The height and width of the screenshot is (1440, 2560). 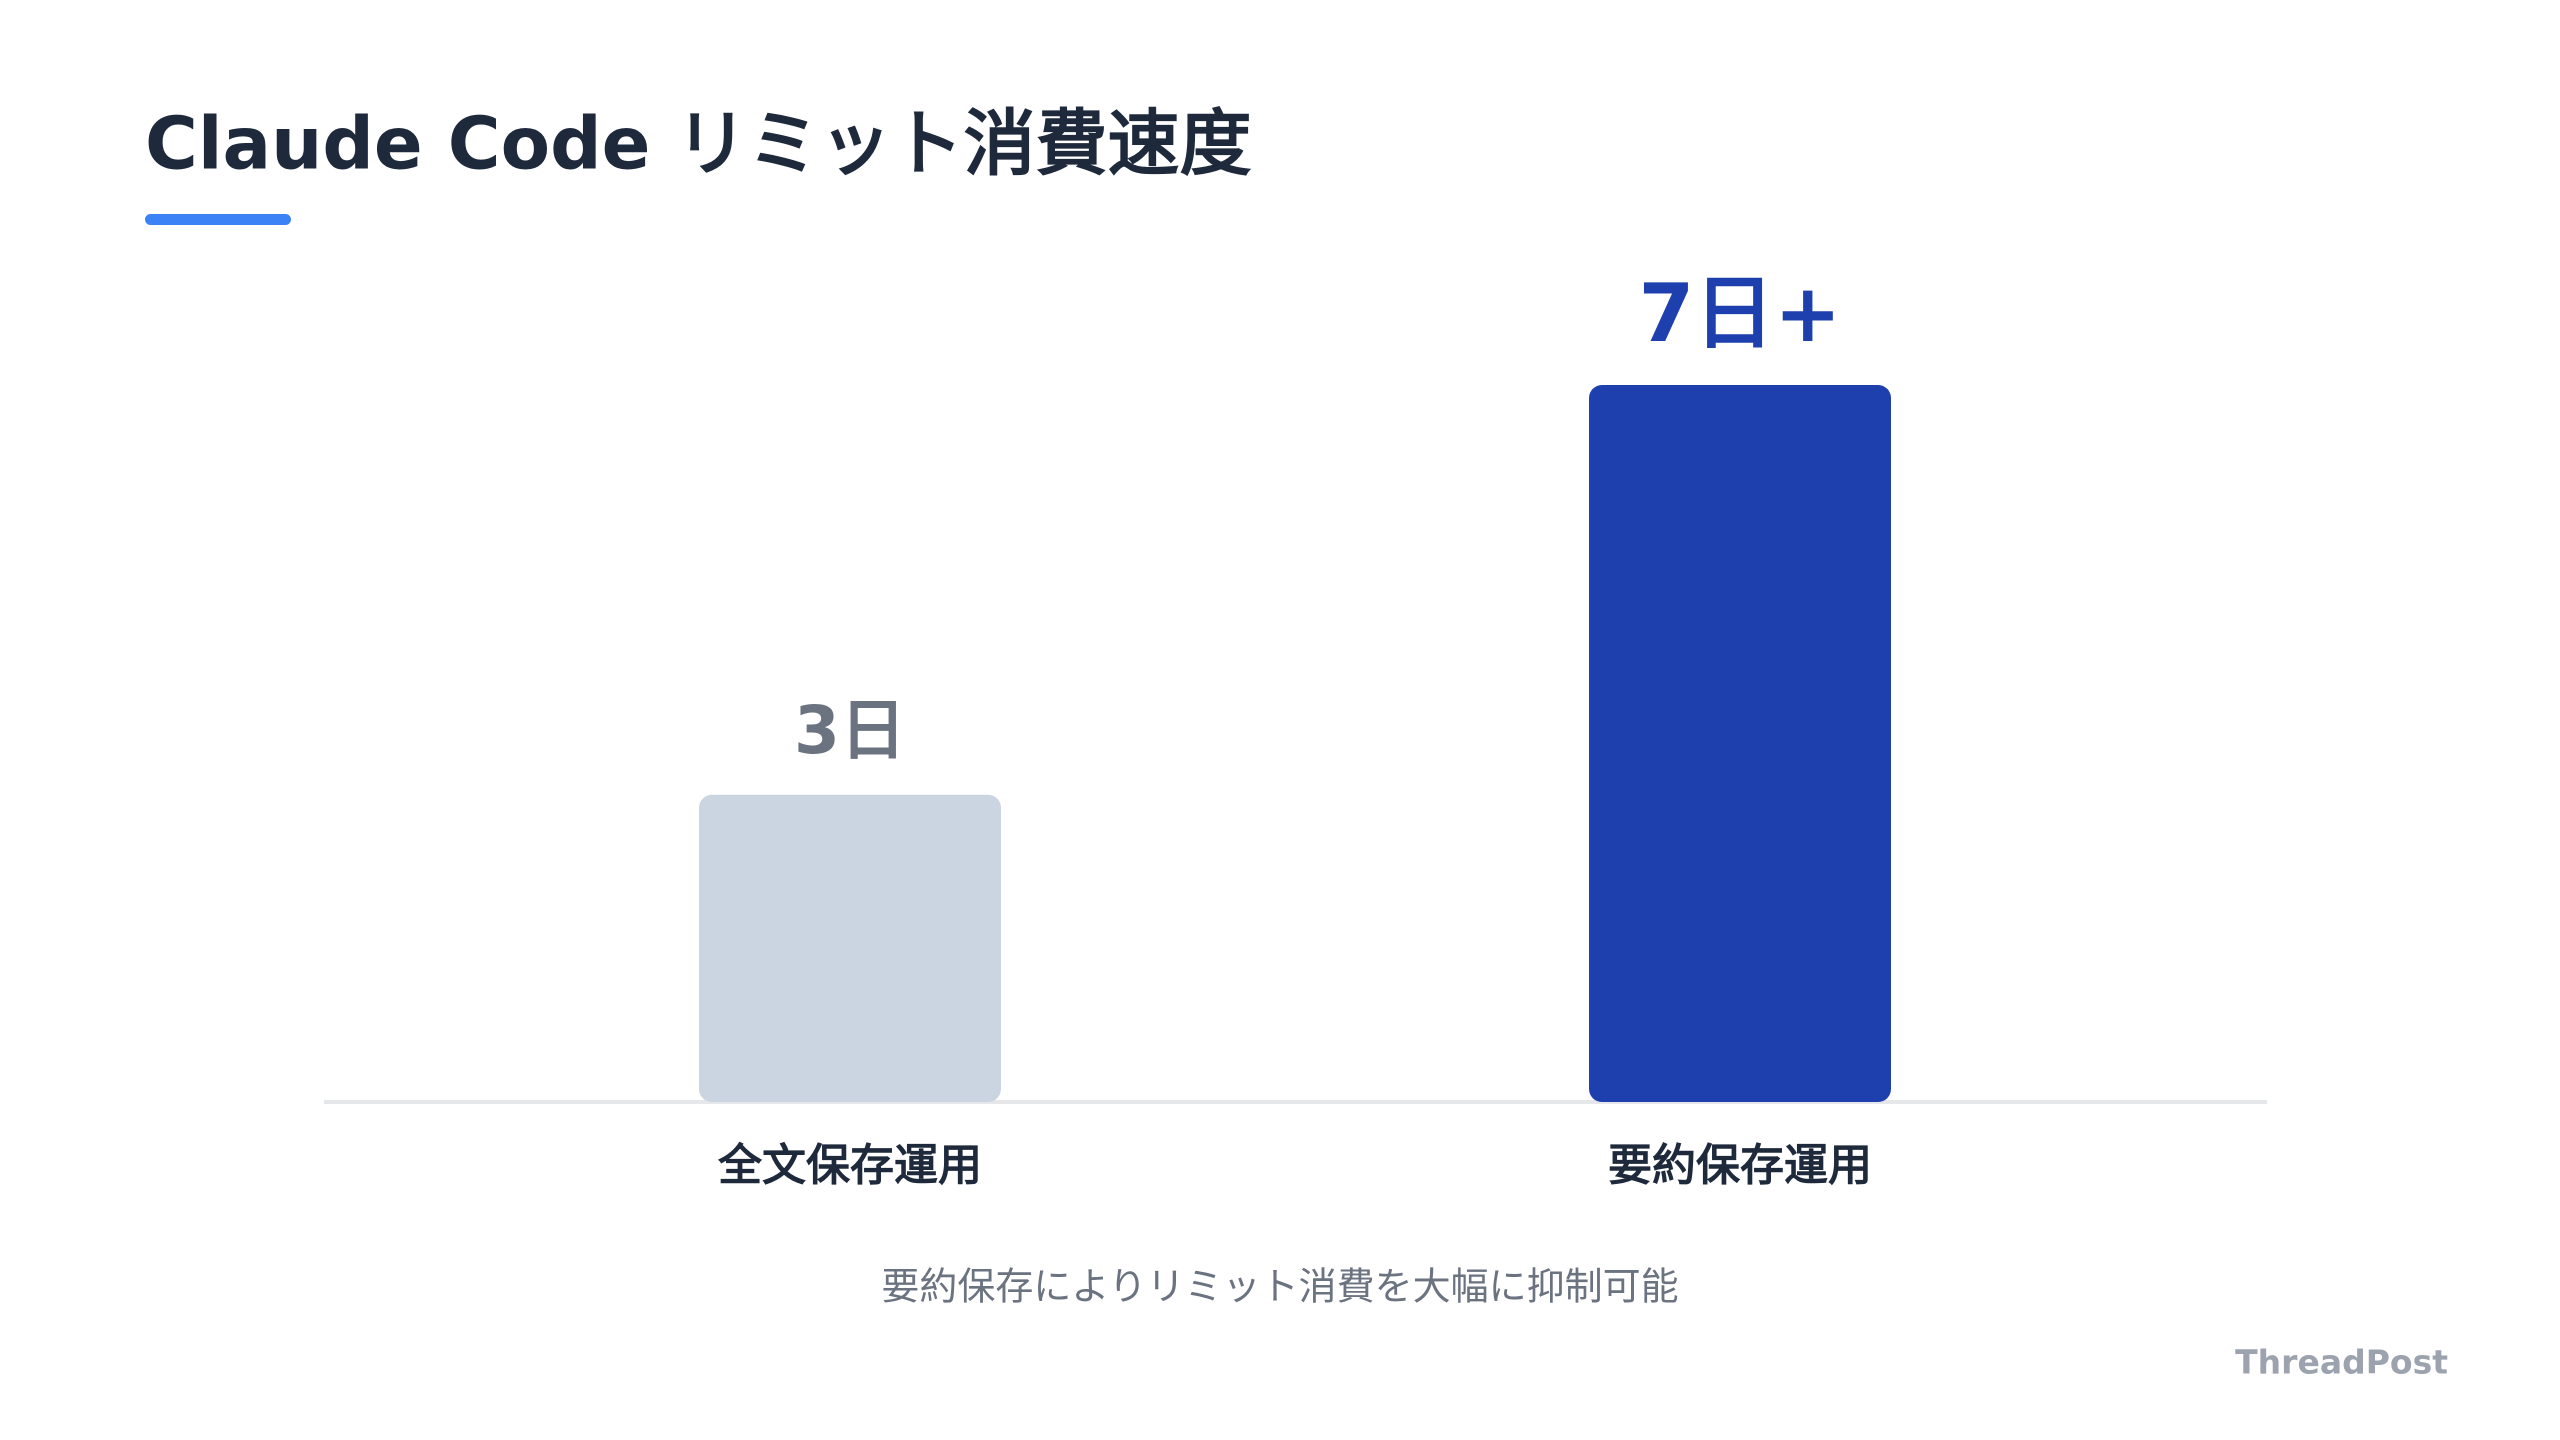 What do you see at coordinates (1279, 1287) in the screenshot?
I see `caption: 要約保存によりリミット消費を大幅に抑制可能` at bounding box center [1279, 1287].